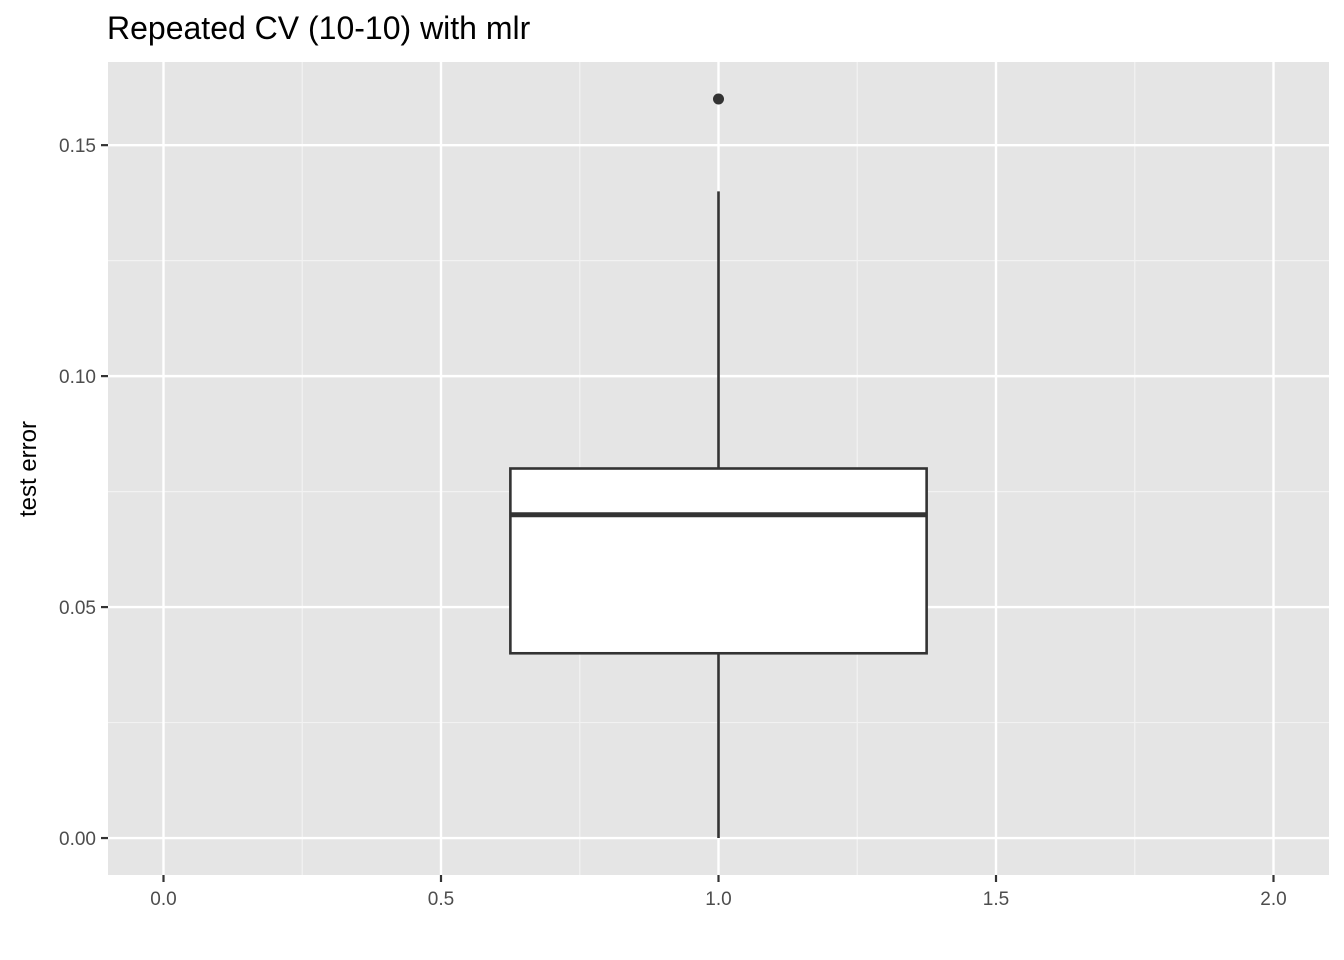 The image size is (1344, 960). I want to click on outlier-point, so click(718, 99).